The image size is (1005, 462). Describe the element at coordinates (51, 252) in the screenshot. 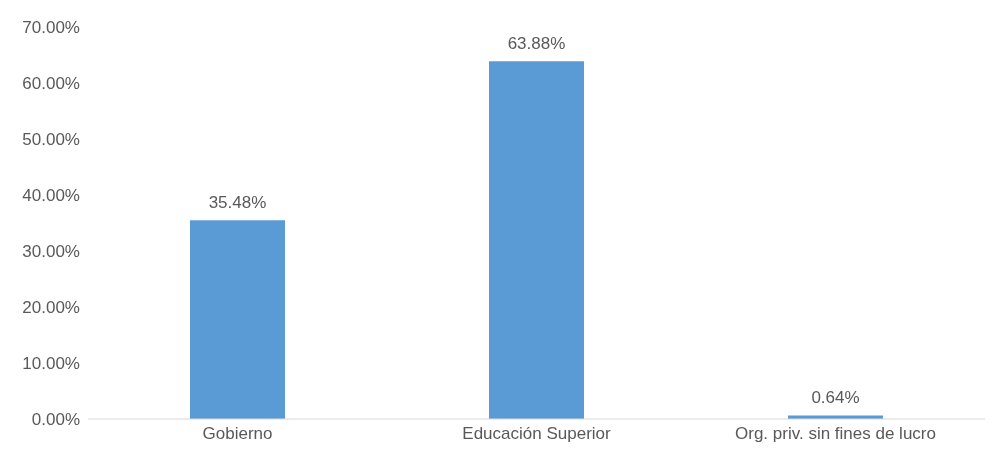

I see `y-tick-label: 30.00%` at that location.